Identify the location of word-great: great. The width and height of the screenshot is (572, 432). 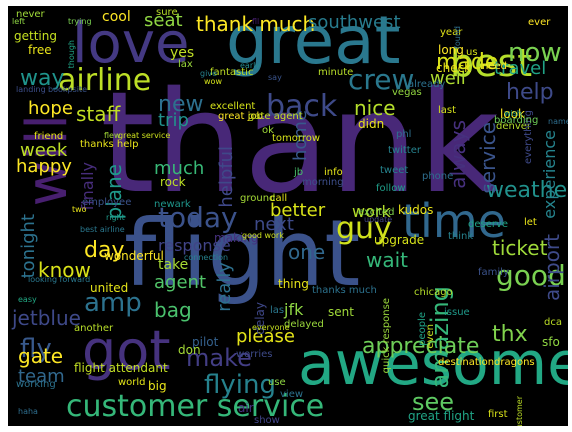
(313, 42).